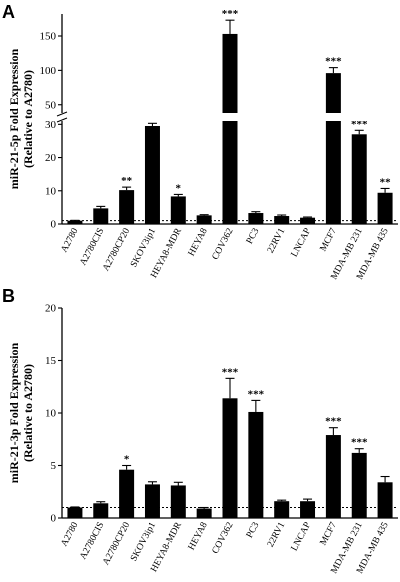 The width and height of the screenshot is (400, 582). I want to click on y-tick-label: 50, so click(51, 105).